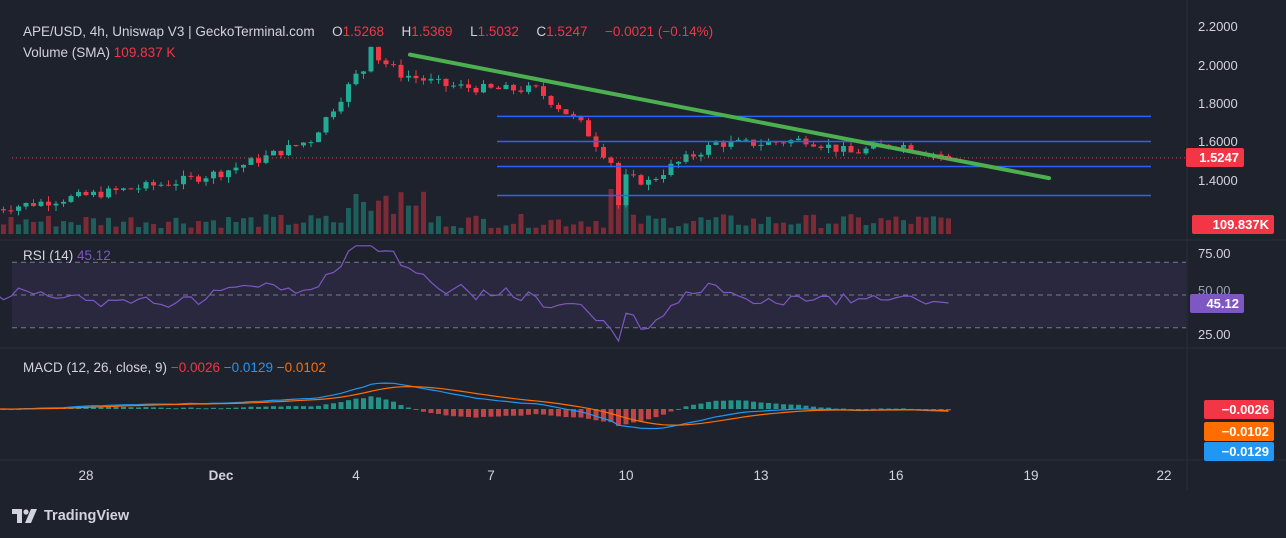  I want to click on macd-label: MACD (12, 26, close, 9), so click(95, 367).